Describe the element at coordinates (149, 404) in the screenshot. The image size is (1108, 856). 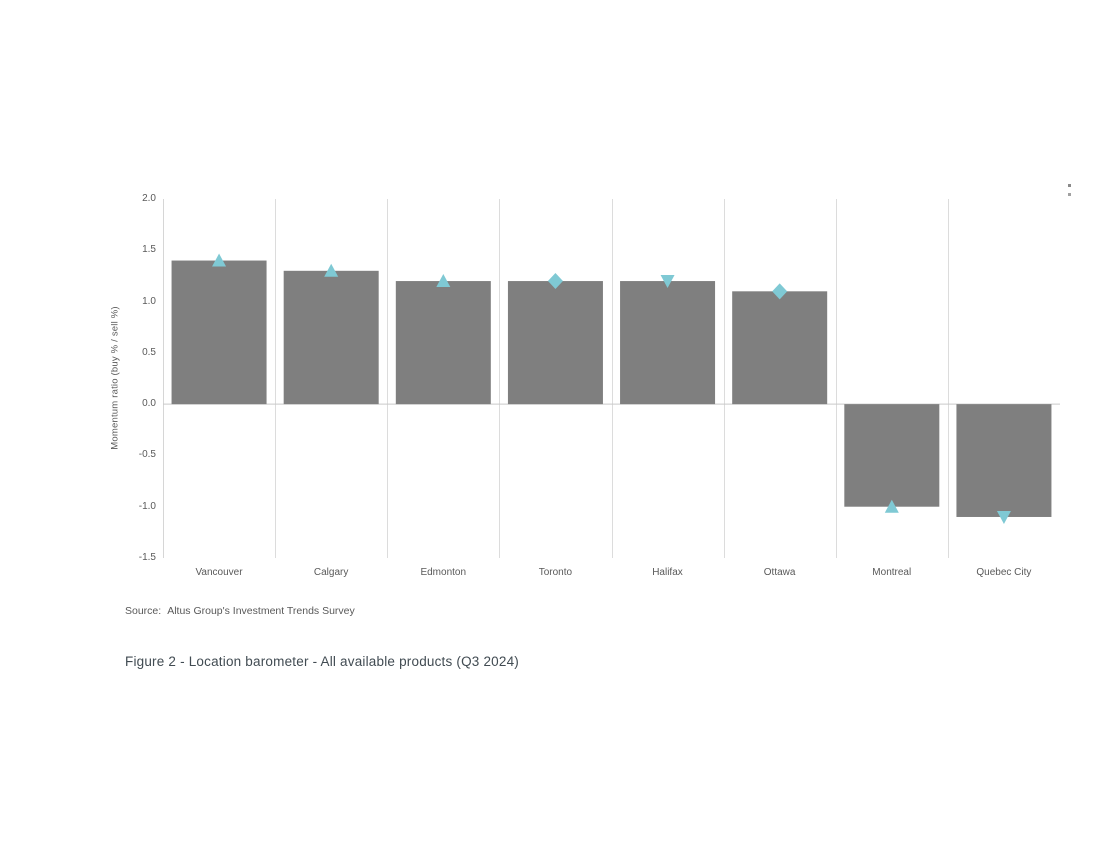
I see `y-tick-label: 0.0` at that location.